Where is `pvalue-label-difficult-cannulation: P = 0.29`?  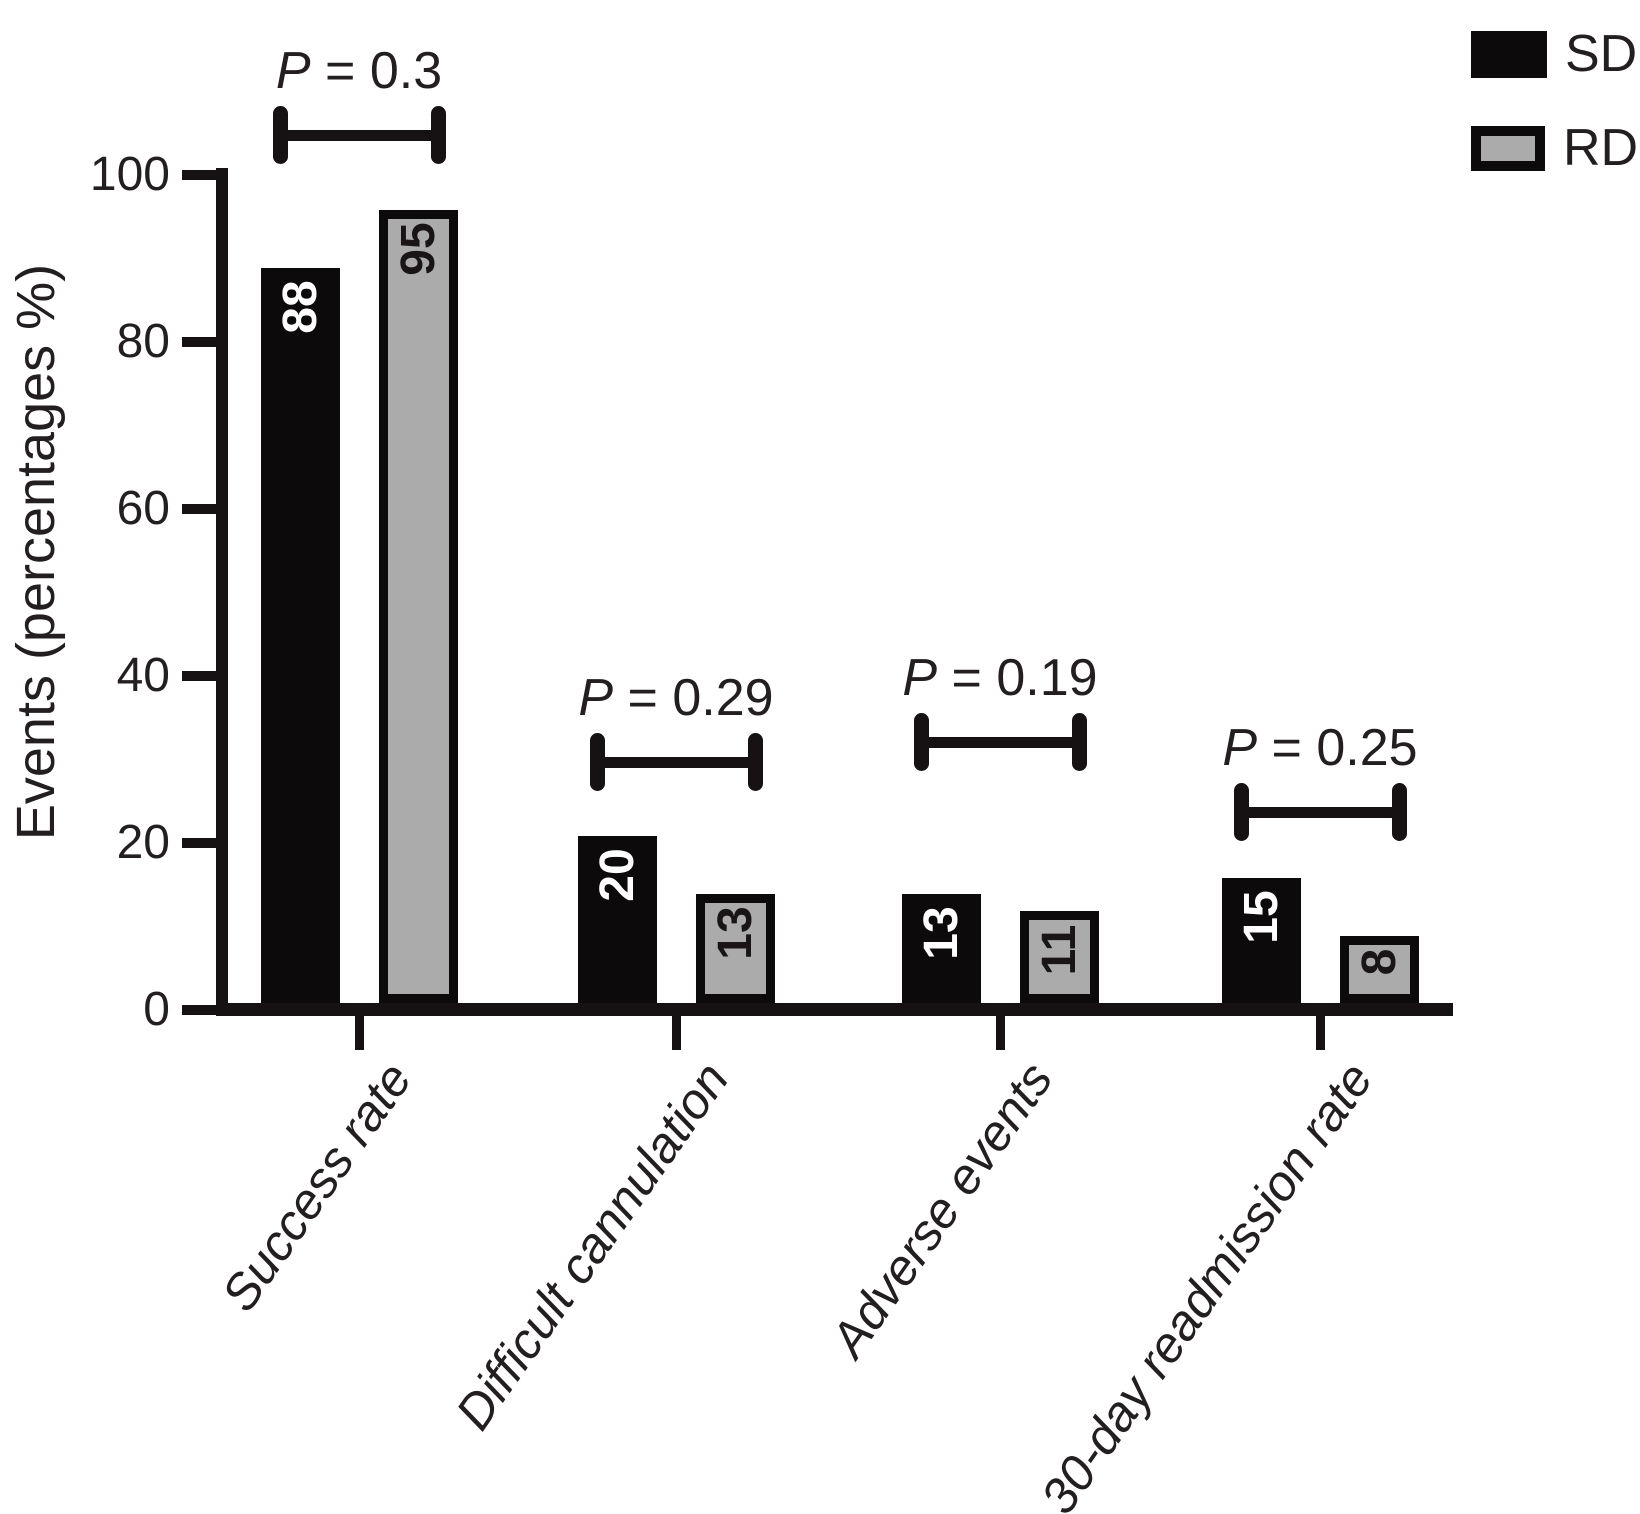 pvalue-label-difficult-cannulation: P = 0.29 is located at coordinates (676, 698).